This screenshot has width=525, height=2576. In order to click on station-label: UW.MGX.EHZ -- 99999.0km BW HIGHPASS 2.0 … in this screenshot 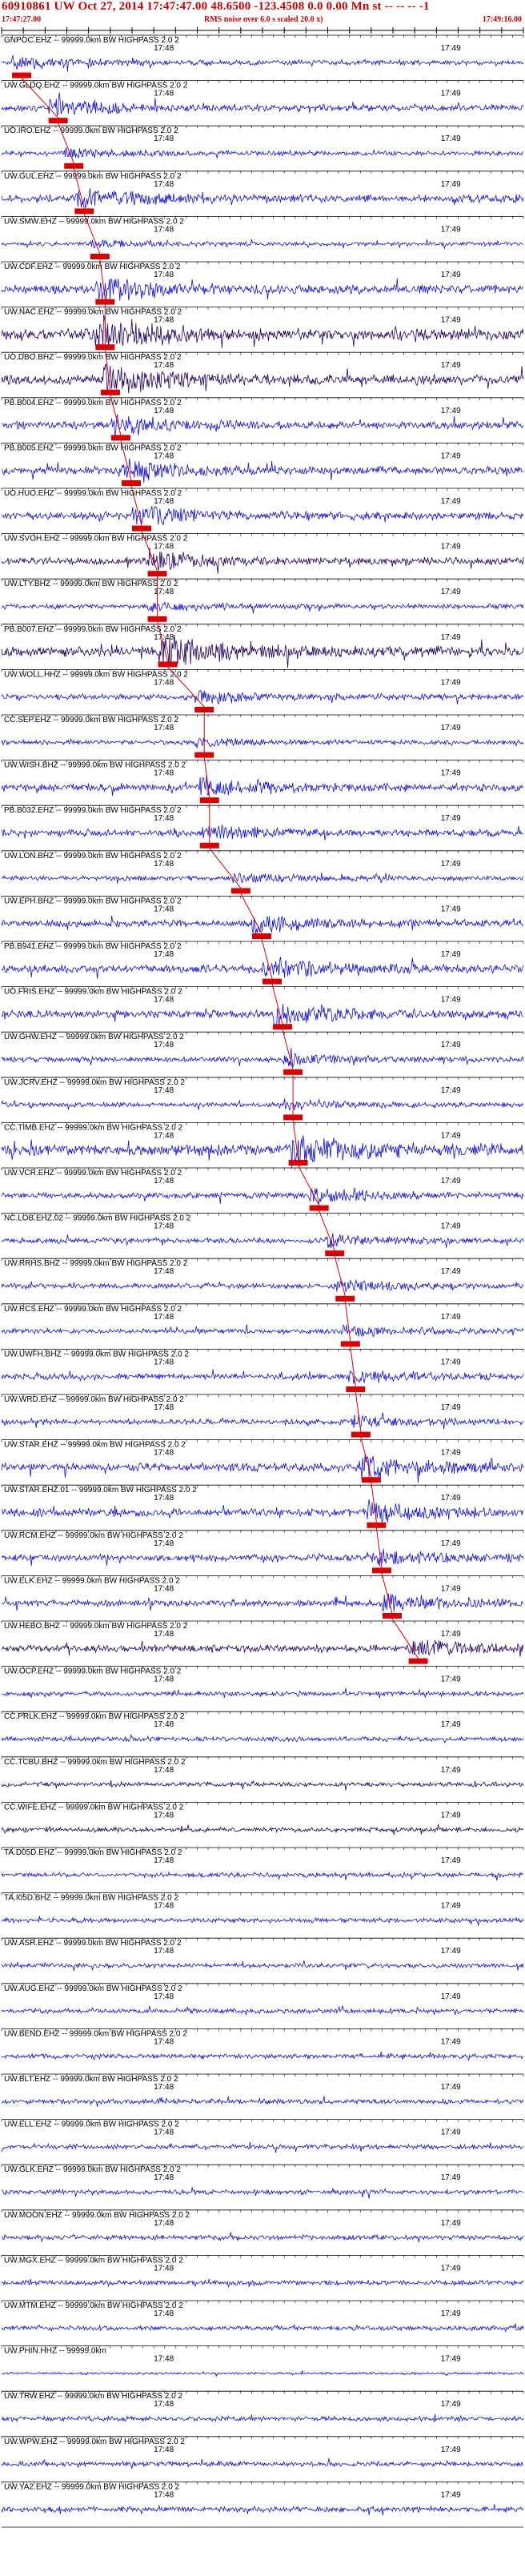, I will do `click(93, 2261)`.